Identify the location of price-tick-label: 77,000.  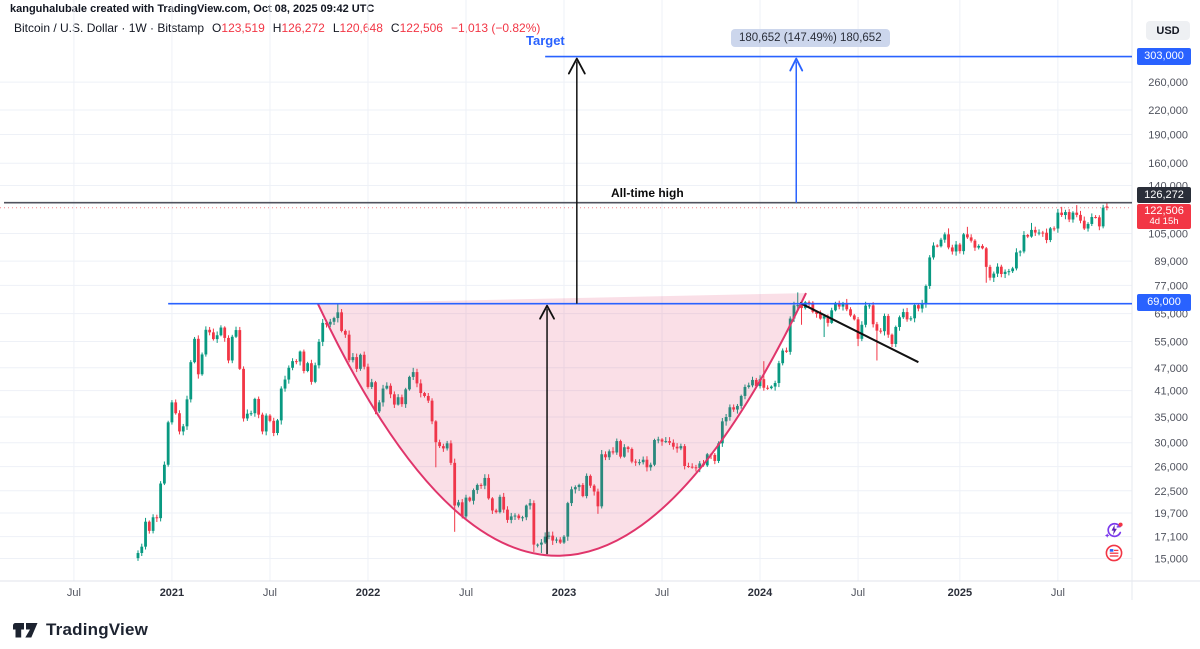
(1171, 286).